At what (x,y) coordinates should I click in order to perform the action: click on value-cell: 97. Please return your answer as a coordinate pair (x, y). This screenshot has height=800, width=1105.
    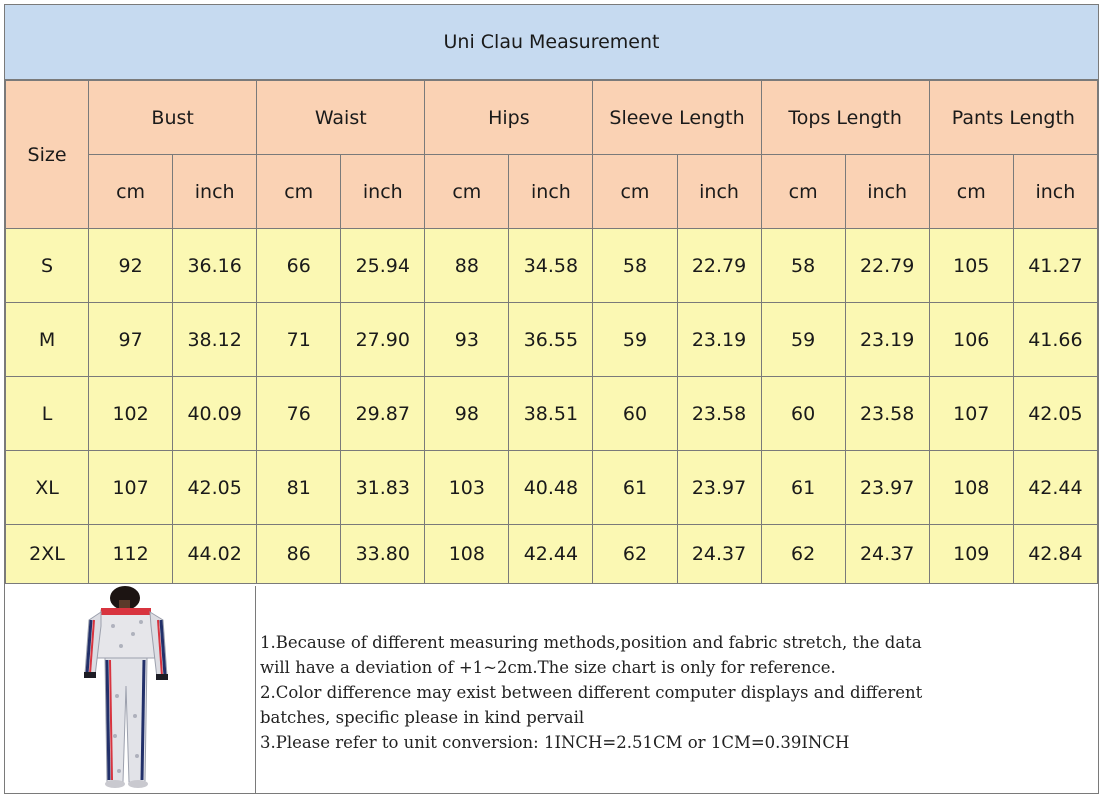
    Looking at the image, I should click on (131, 339).